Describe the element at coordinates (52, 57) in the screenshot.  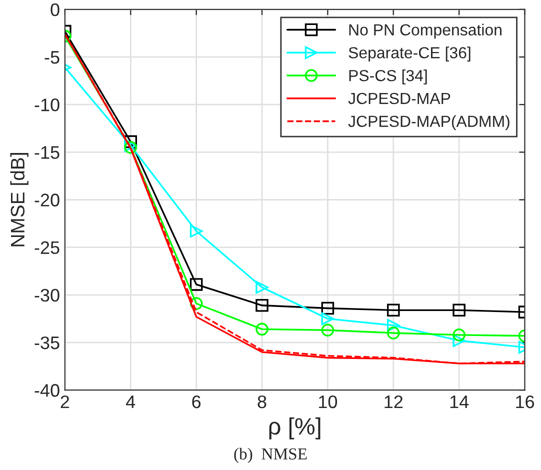
I see `y-tick-label: -5` at that location.